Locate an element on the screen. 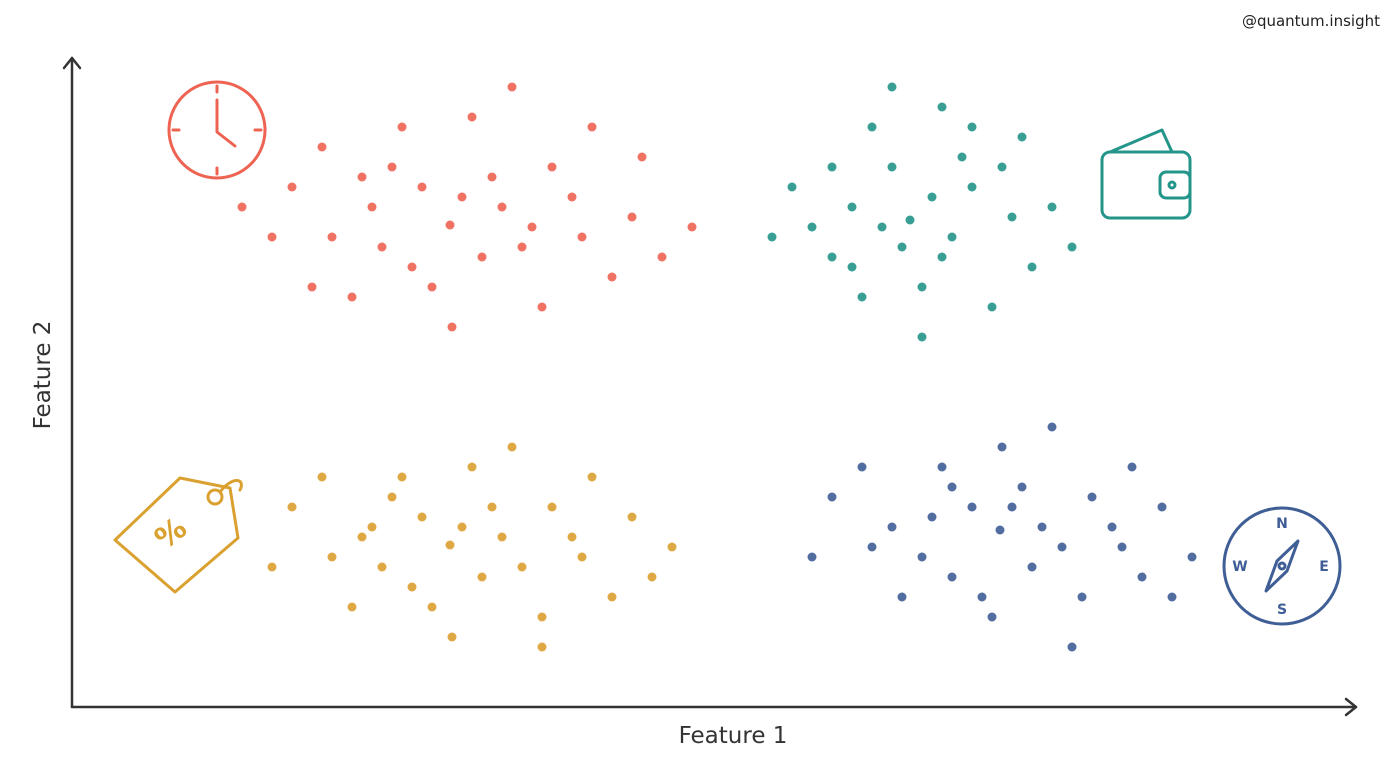 The height and width of the screenshot is (768, 1400). compass-w: W is located at coordinates (1239, 567).